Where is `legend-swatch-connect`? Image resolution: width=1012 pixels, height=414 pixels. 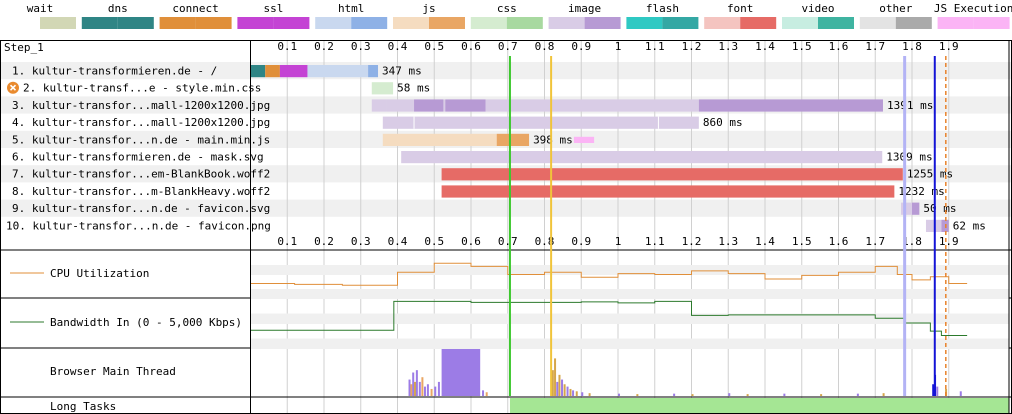
legend-swatch-connect is located at coordinates (195, 23).